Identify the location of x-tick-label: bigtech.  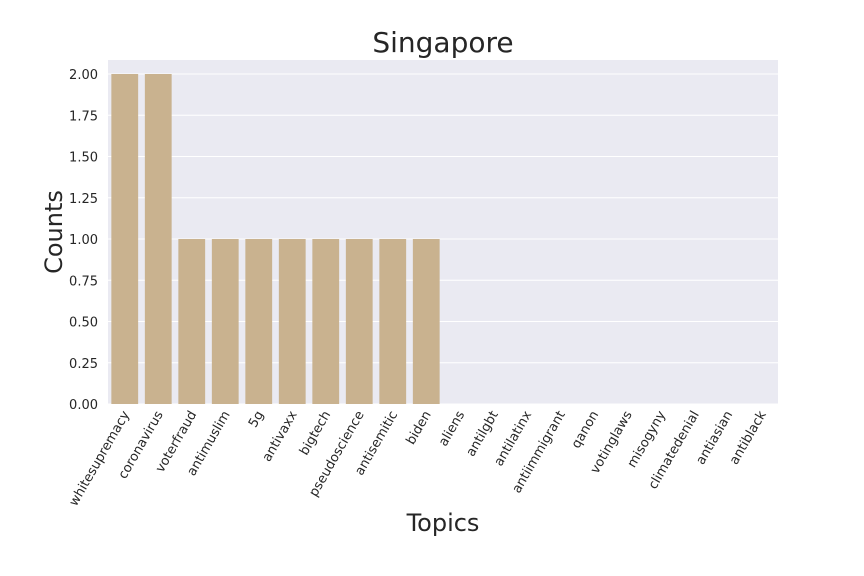
(315, 434).